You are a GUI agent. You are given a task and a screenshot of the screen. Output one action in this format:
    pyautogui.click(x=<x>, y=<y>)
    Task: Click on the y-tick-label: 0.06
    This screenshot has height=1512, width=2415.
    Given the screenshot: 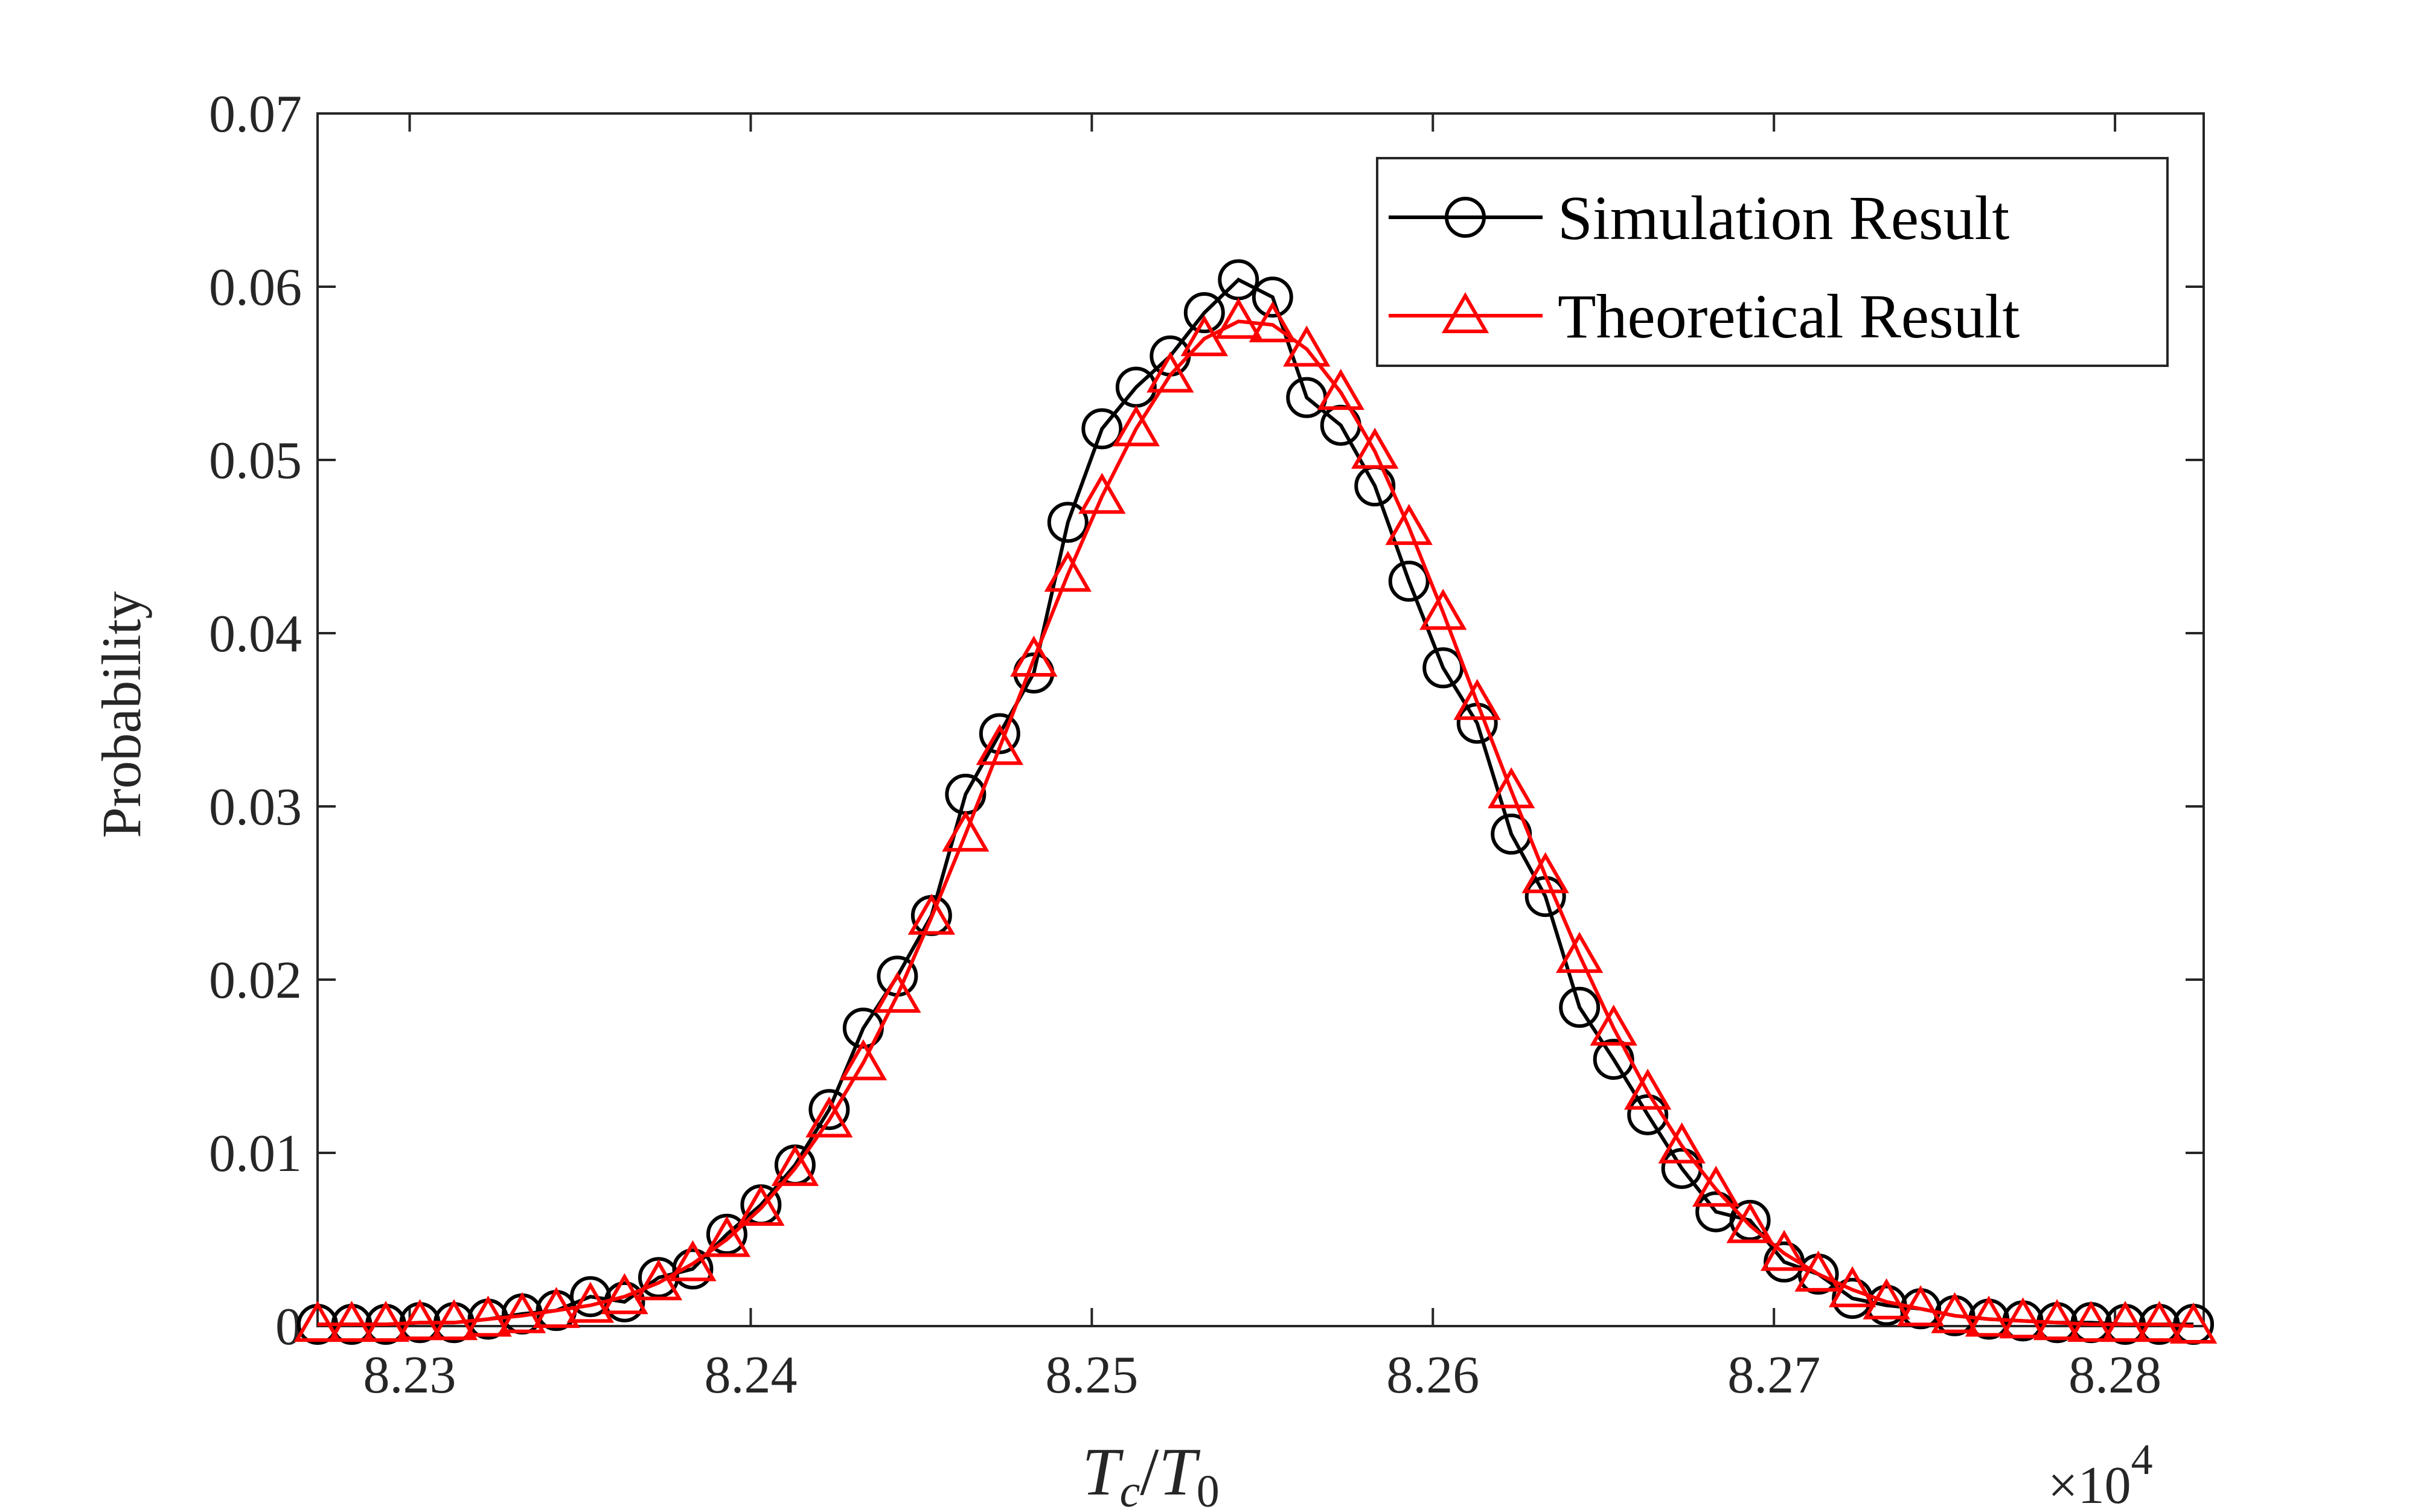 What is the action you would take?
    pyautogui.click(x=256, y=287)
    